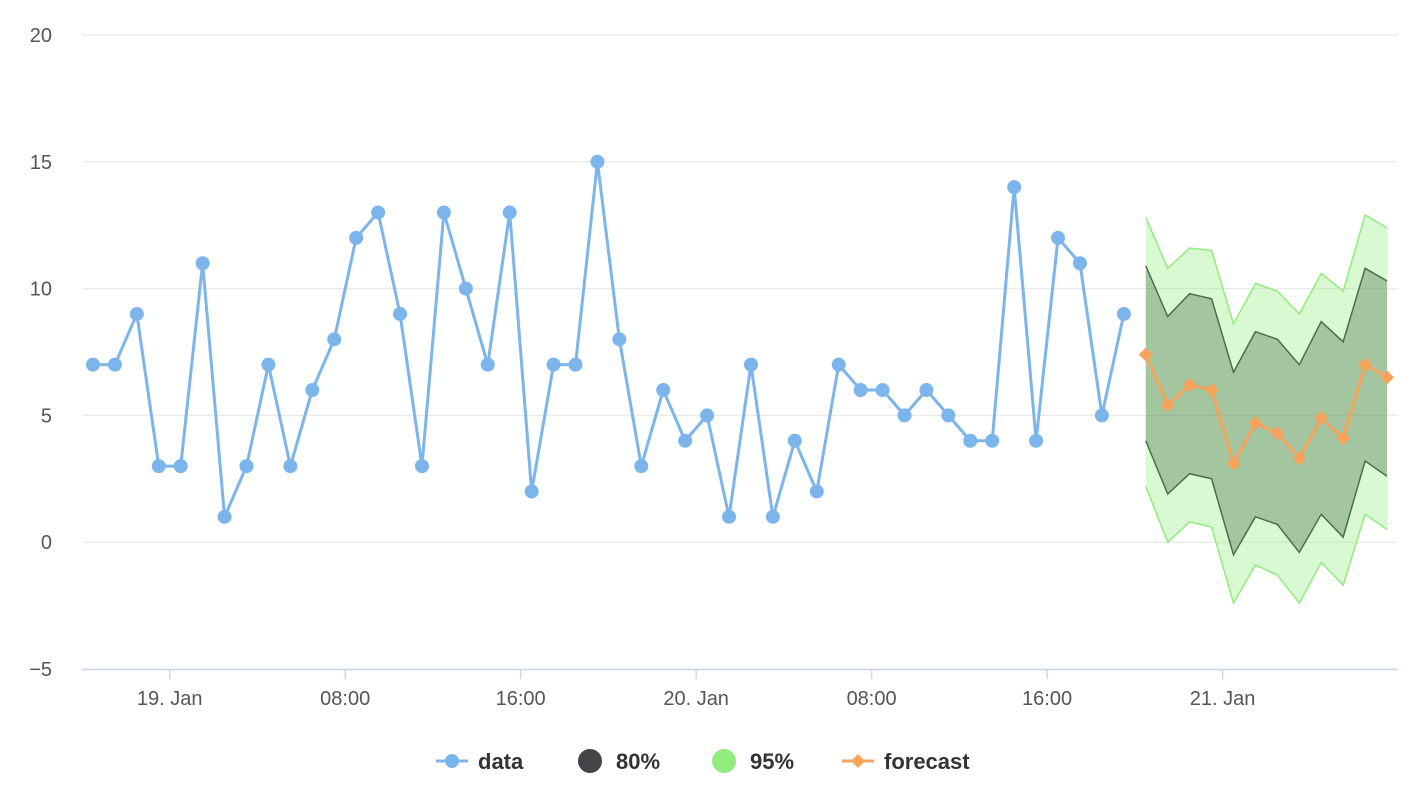  I want to click on legend-forecast-marker, so click(858, 761).